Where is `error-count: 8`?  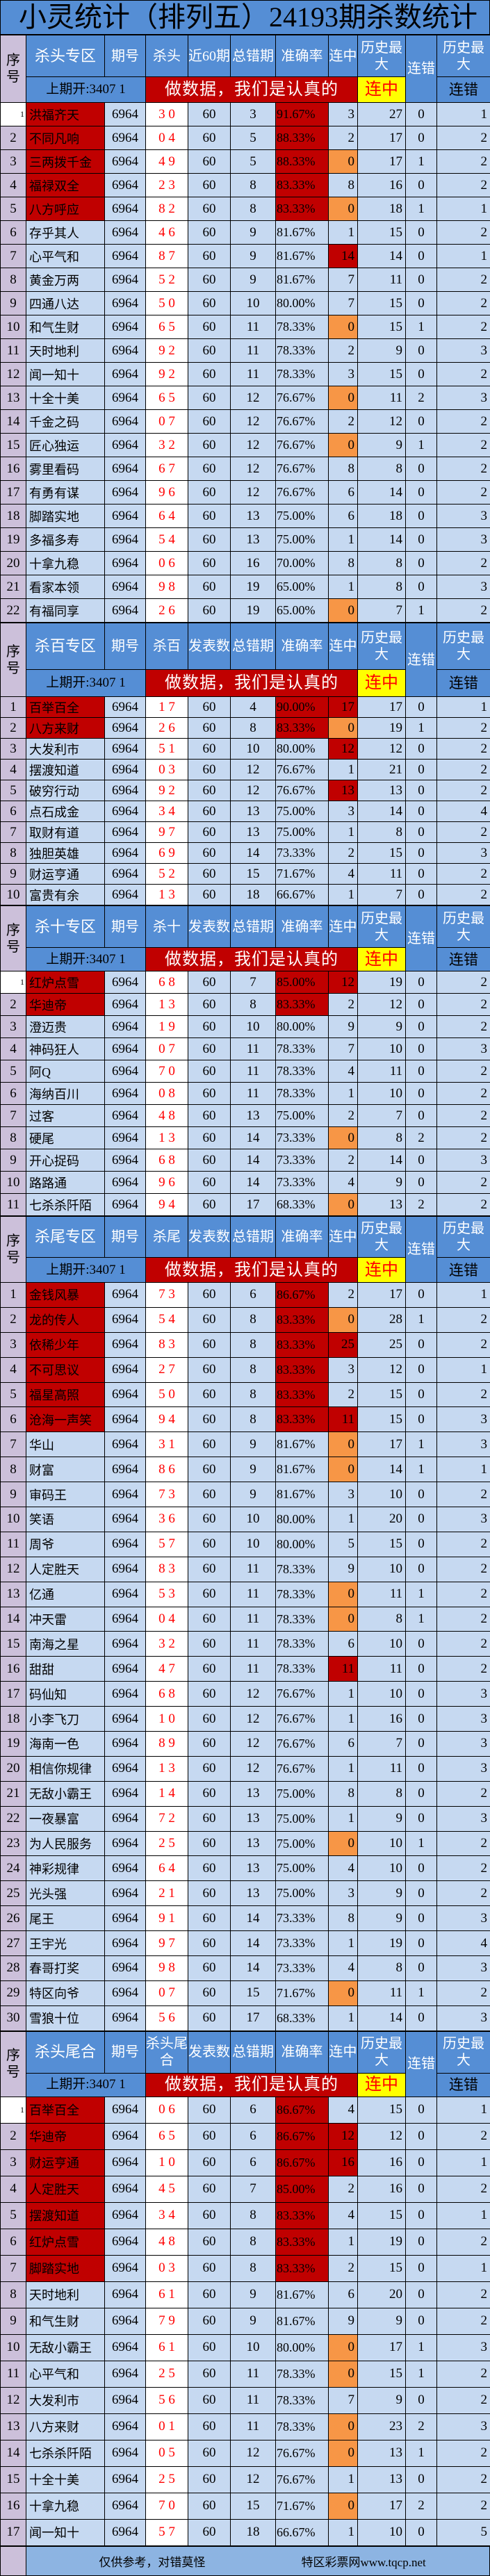 error-count: 8 is located at coordinates (253, 209).